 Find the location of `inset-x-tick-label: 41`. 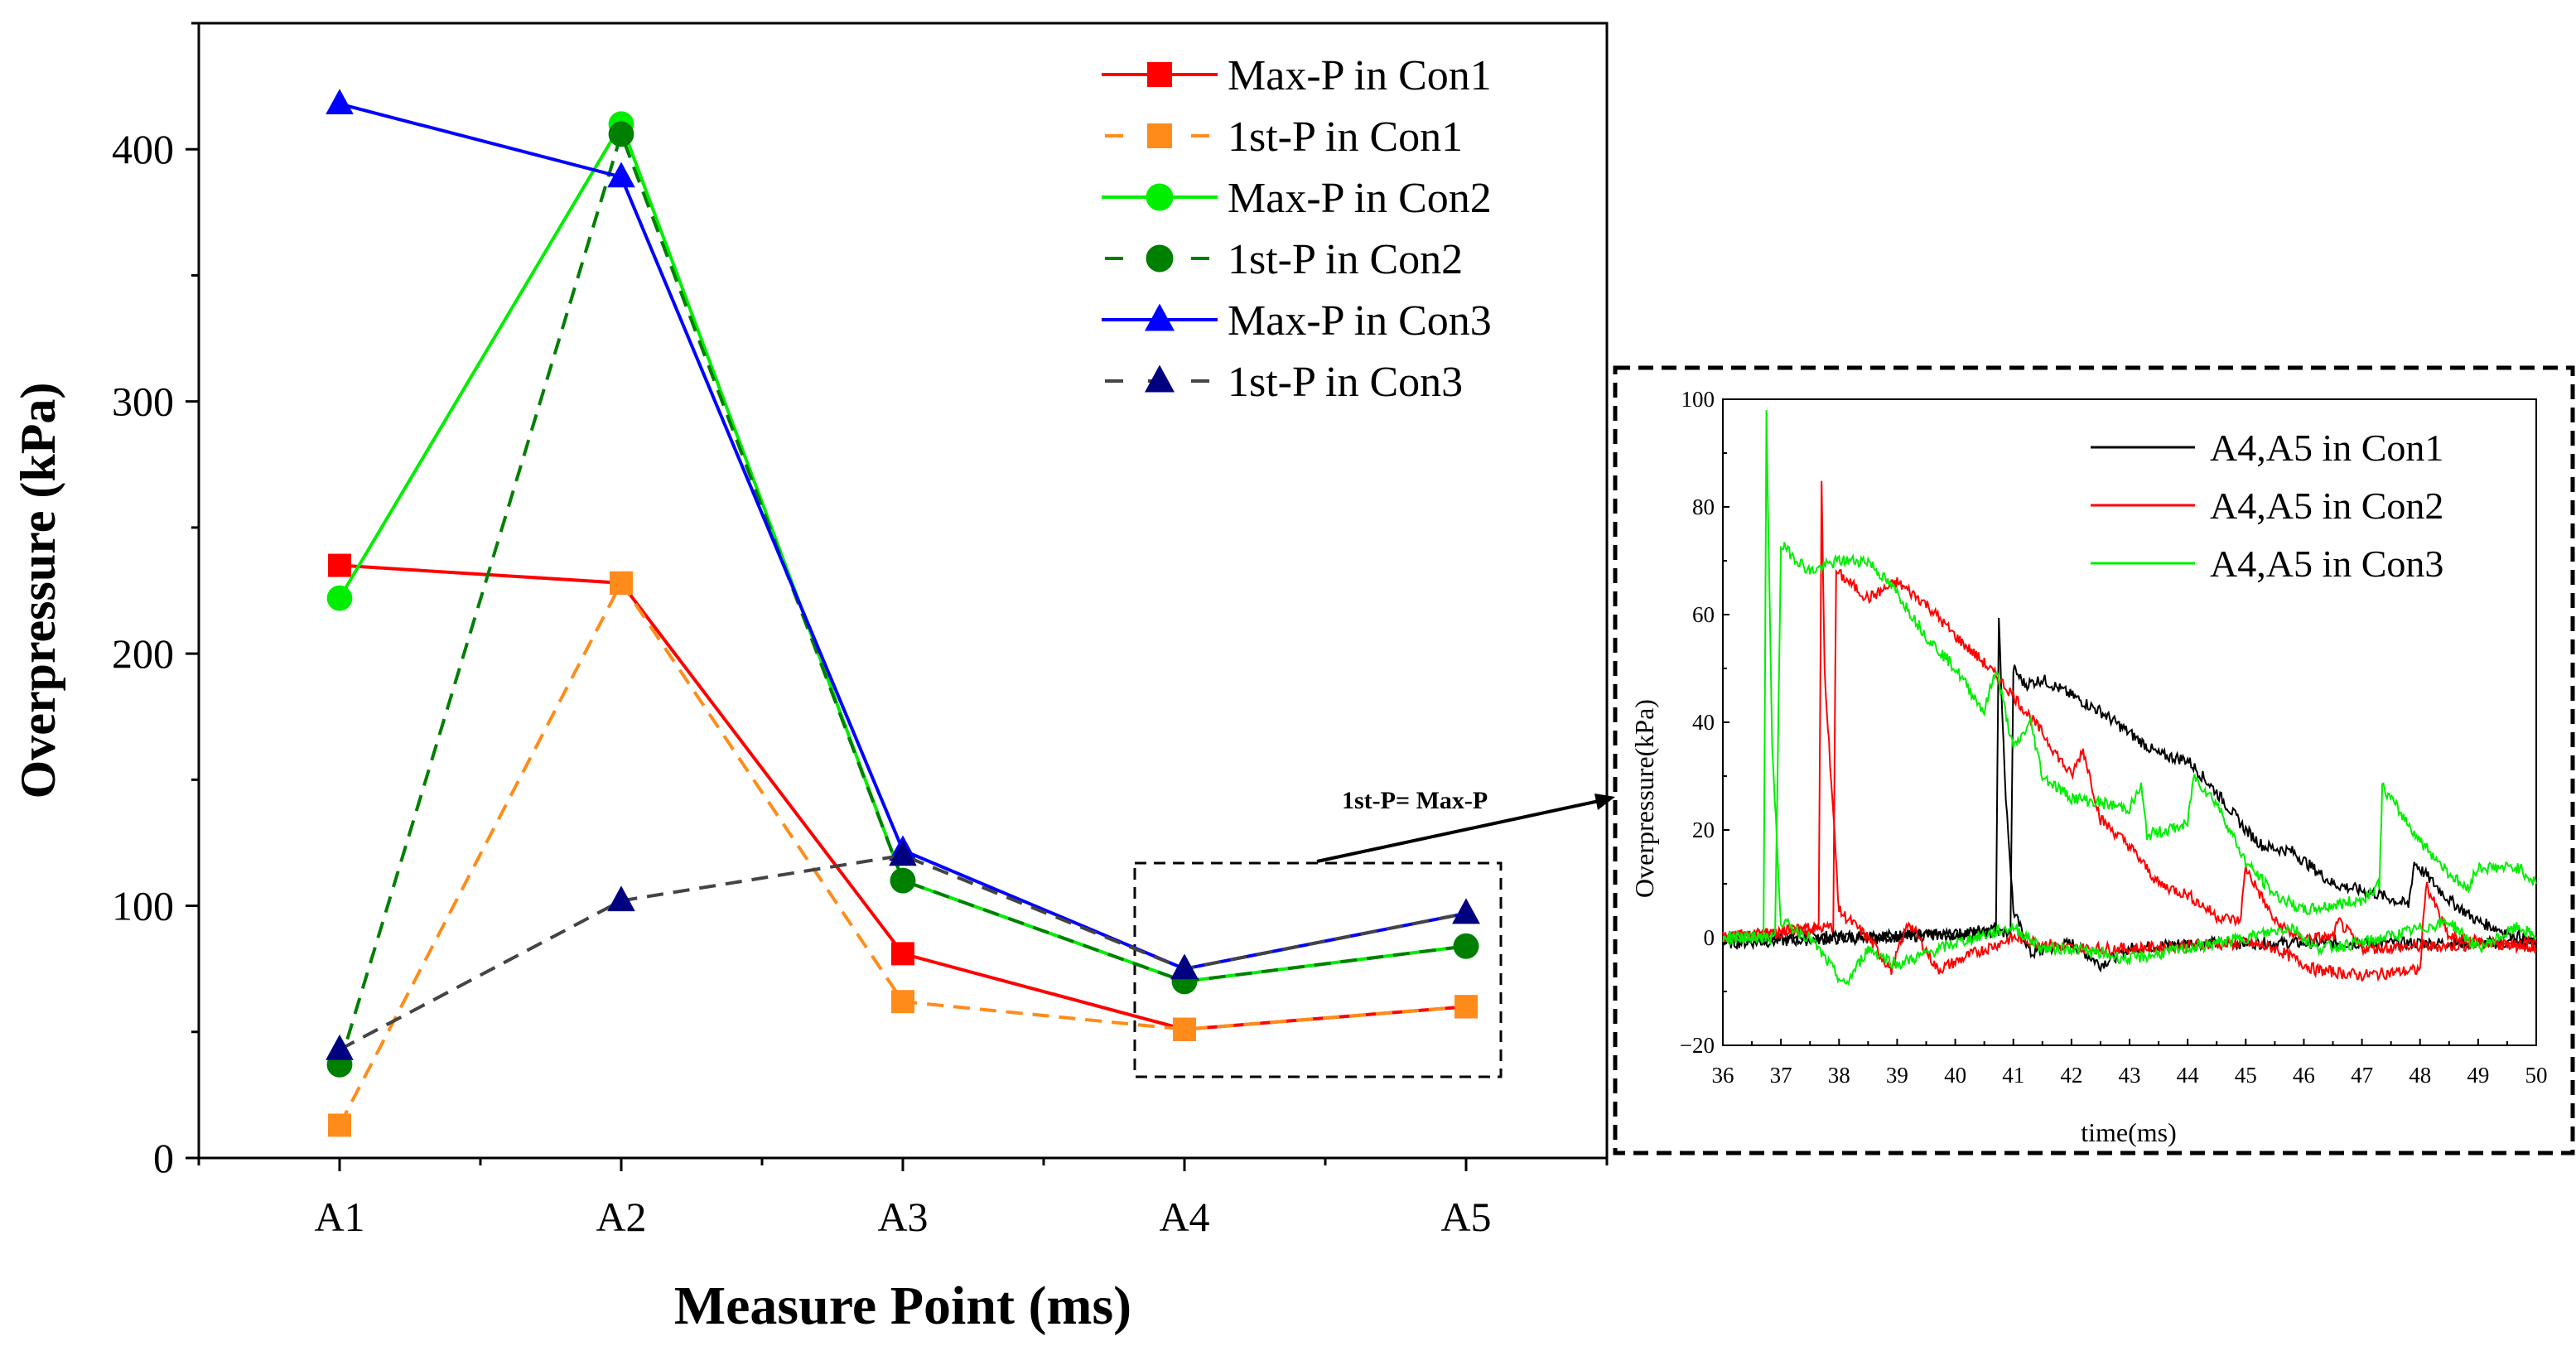

inset-x-tick-label: 41 is located at coordinates (2013, 1075).